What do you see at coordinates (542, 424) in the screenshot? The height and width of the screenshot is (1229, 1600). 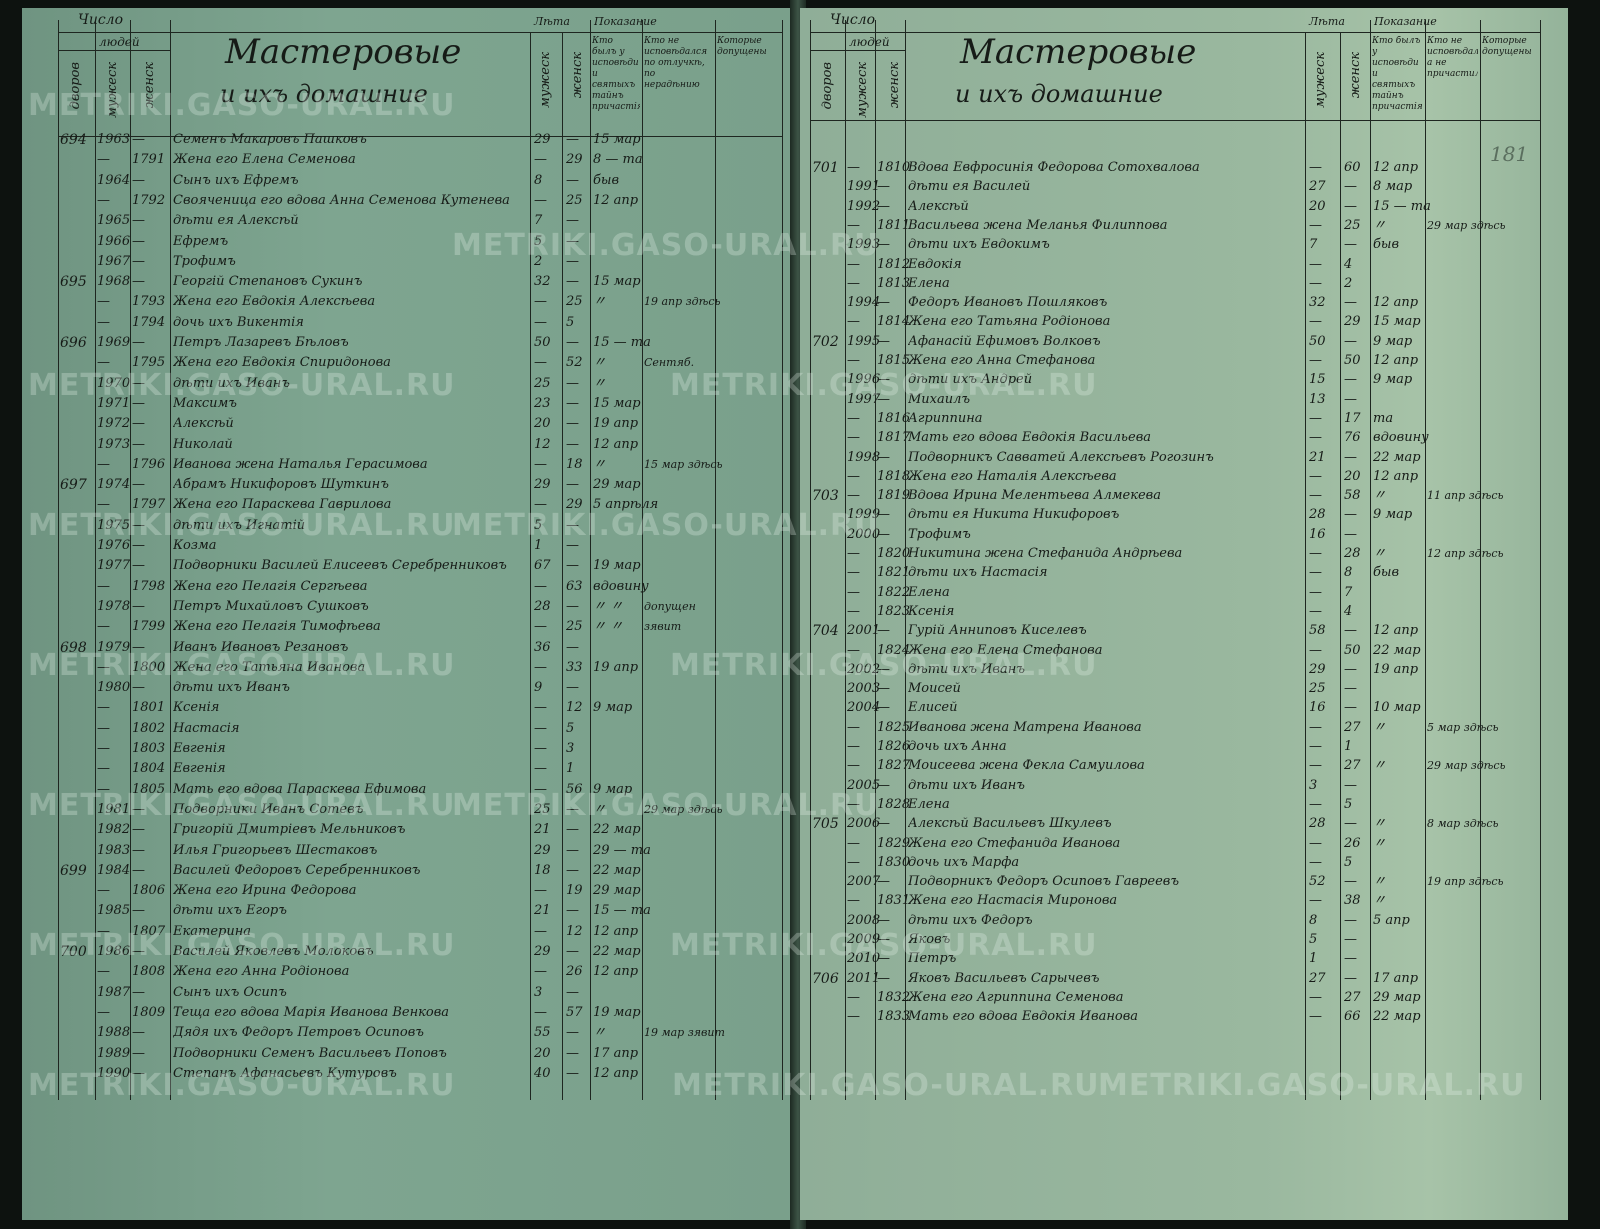 I see `male-age: 20` at bounding box center [542, 424].